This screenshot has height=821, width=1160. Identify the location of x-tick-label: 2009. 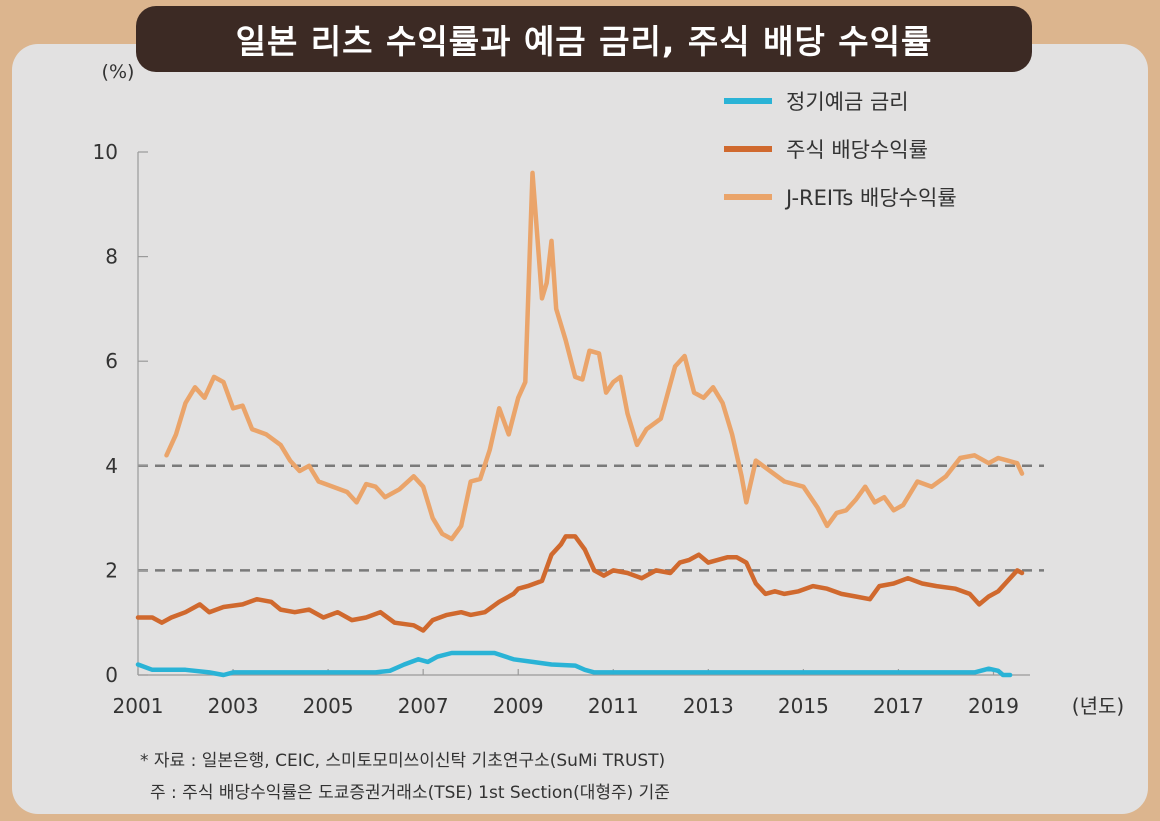
(518, 706).